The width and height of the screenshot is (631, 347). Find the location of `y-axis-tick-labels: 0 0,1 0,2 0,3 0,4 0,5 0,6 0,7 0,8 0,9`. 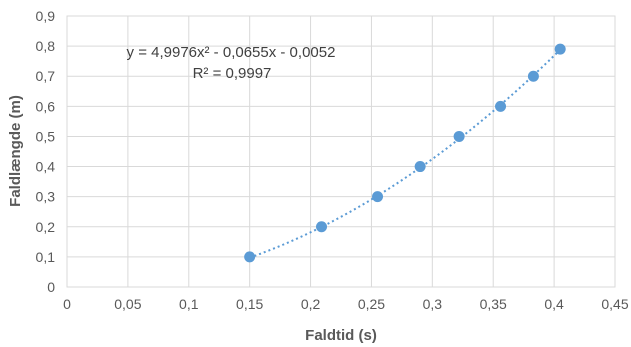

y-axis-tick-labels: 0 0,1 0,2 0,3 0,4 0,5 0,6 0,7 0,8 0,9 is located at coordinates (46, 151).